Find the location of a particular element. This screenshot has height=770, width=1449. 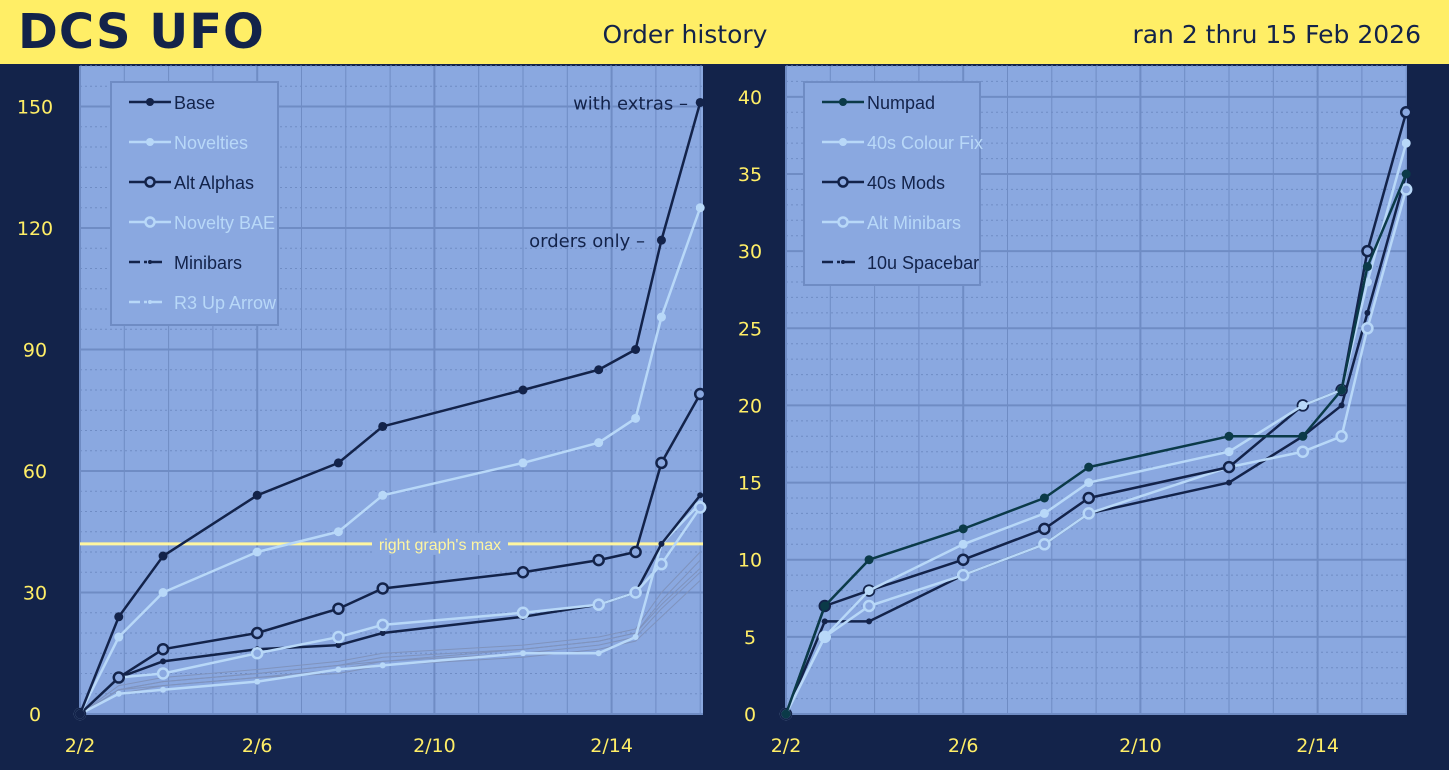

legend-item: Numpad is located at coordinates (878, 103).